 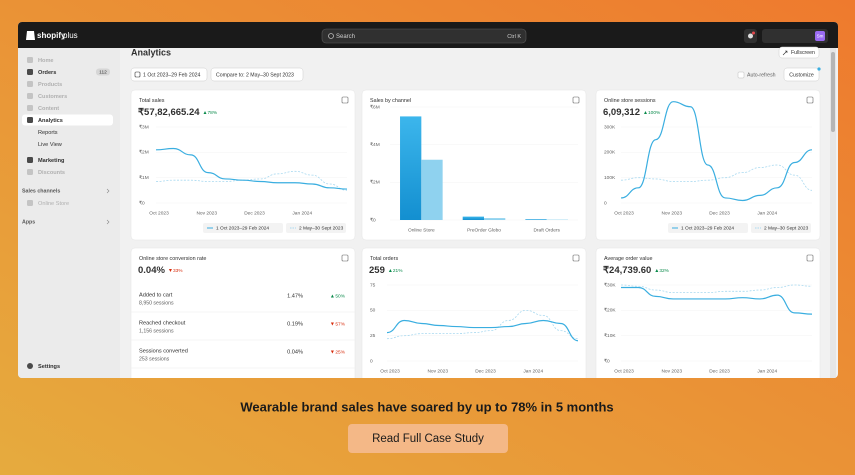 What do you see at coordinates (295, 324) in the screenshot?
I see `row-rate: 0.19%` at bounding box center [295, 324].